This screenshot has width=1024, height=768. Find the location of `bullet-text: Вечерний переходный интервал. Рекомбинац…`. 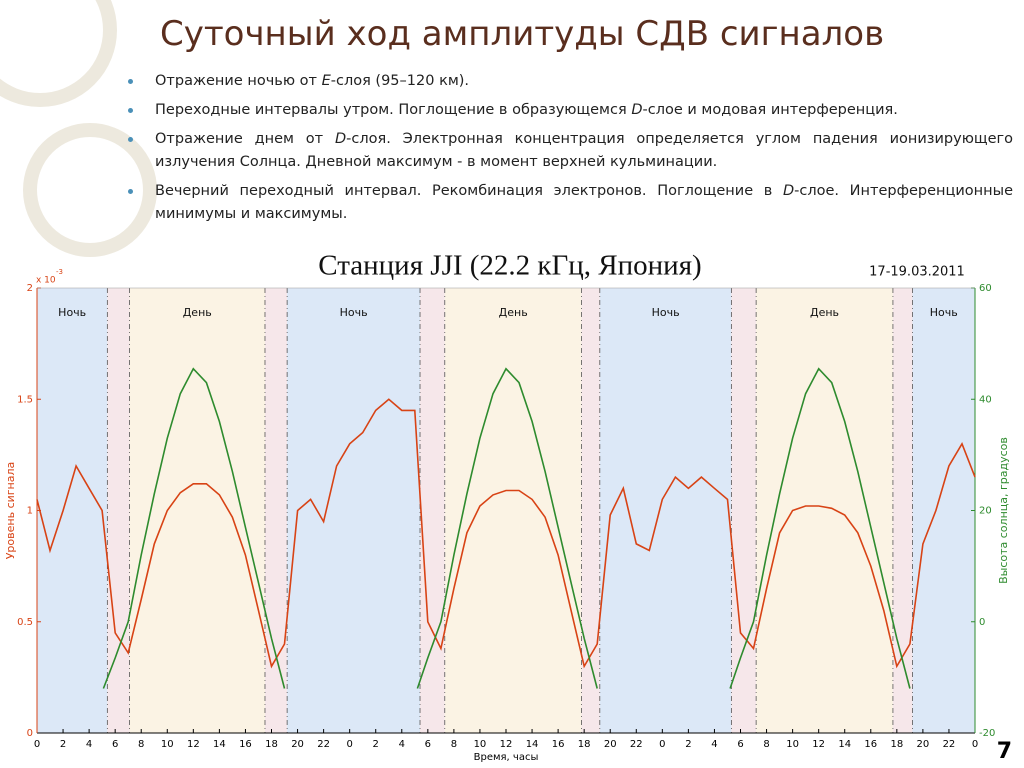

bullet-text: Вечерний переходный интервал. Рекомбинац… is located at coordinates (469, 191).